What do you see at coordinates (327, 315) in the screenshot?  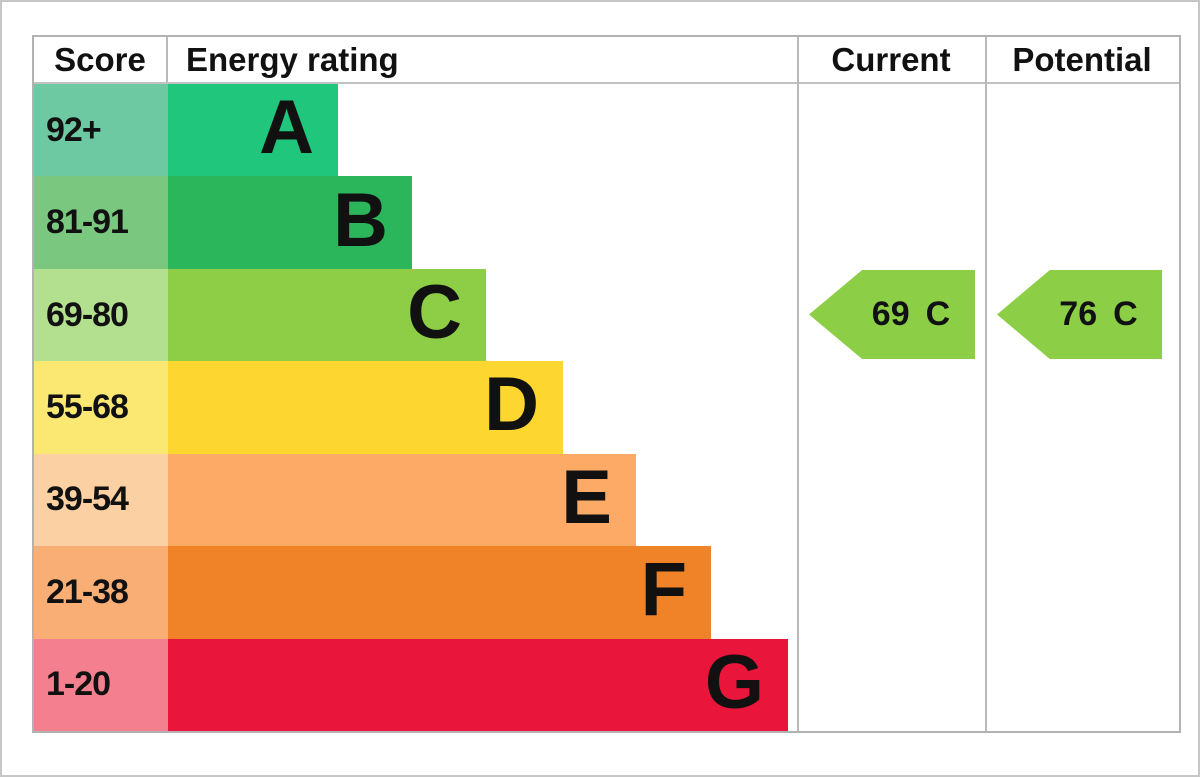 I see `band-bar: C` at bounding box center [327, 315].